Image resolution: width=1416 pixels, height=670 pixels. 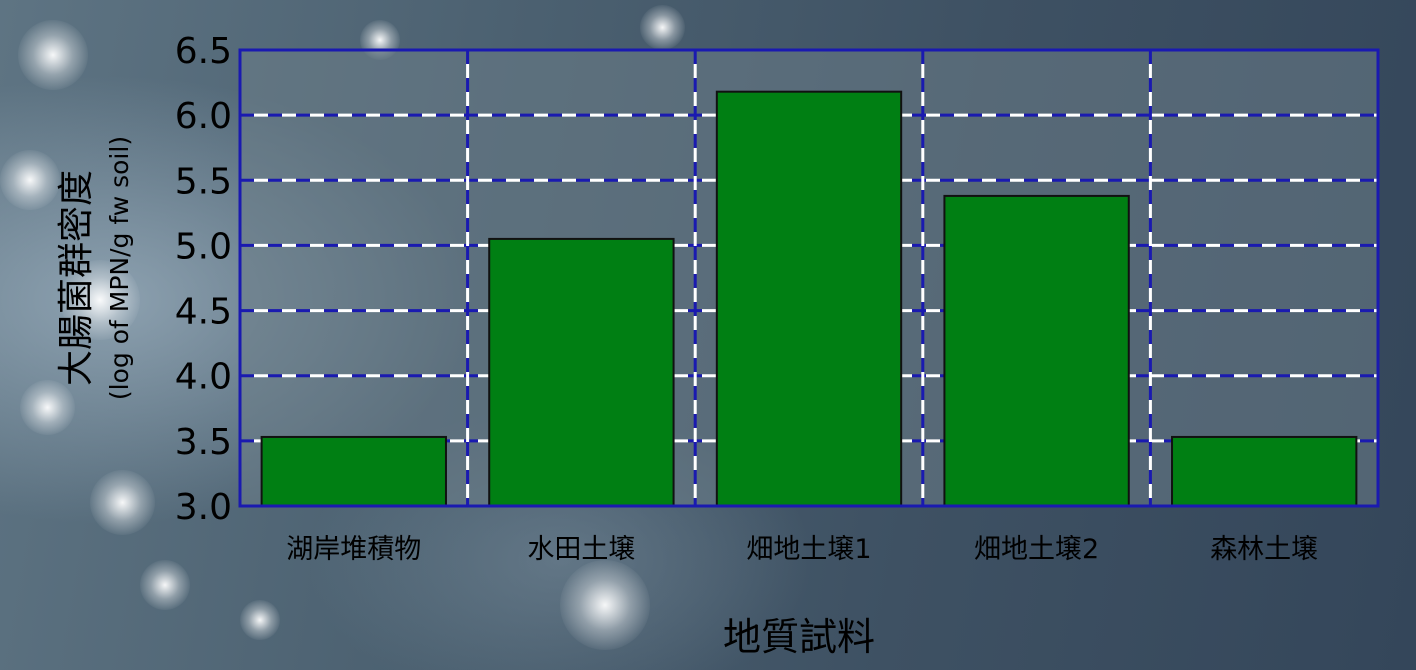 What do you see at coordinates (799, 637) in the screenshot?
I see `x-axis-title: 地質試料` at bounding box center [799, 637].